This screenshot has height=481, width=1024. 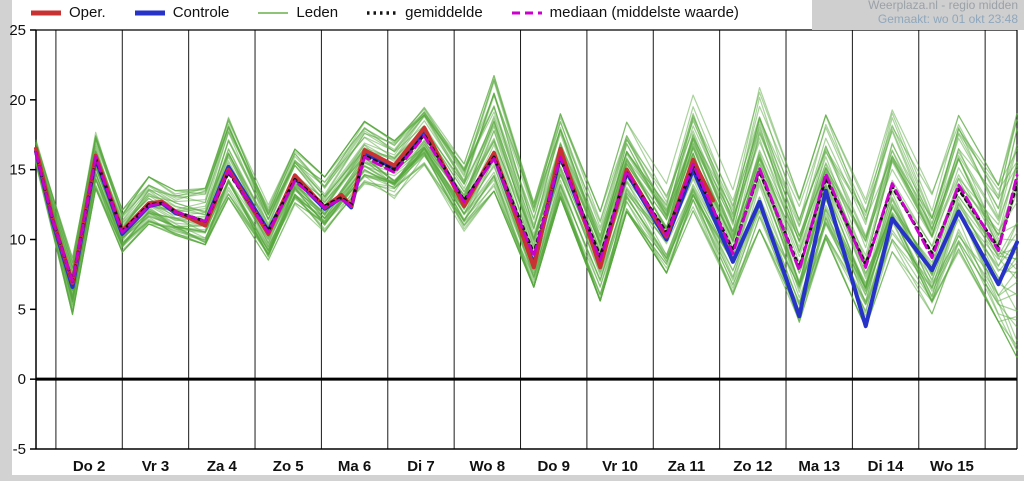 I want to click on legend-item-gemiddelde: gemiddelde, so click(x=424, y=12).